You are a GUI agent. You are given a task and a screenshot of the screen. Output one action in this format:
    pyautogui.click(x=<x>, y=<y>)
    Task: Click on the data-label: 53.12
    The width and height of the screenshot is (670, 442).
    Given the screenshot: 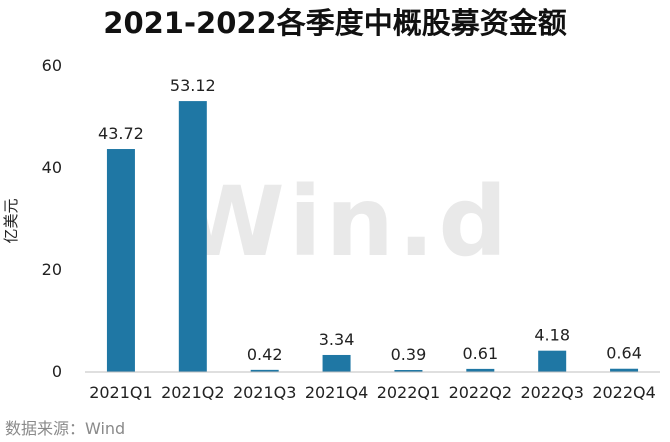 What is the action you would take?
    pyautogui.click(x=193, y=85)
    